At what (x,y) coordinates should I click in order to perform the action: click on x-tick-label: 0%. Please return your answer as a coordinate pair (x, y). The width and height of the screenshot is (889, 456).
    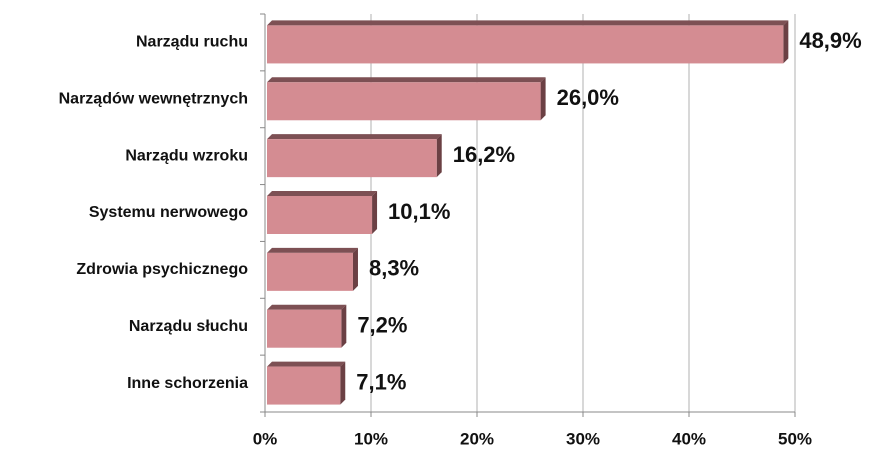
    Looking at the image, I should click on (265, 438).